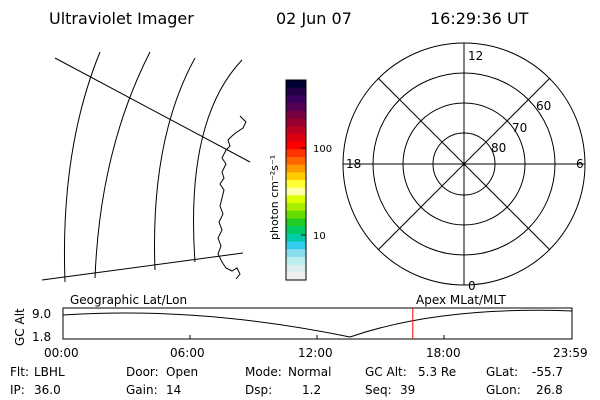 The width and height of the screenshot is (600, 400). Describe the element at coordinates (543, 106) in the screenshot. I see `lat-label-60: 60` at that location.